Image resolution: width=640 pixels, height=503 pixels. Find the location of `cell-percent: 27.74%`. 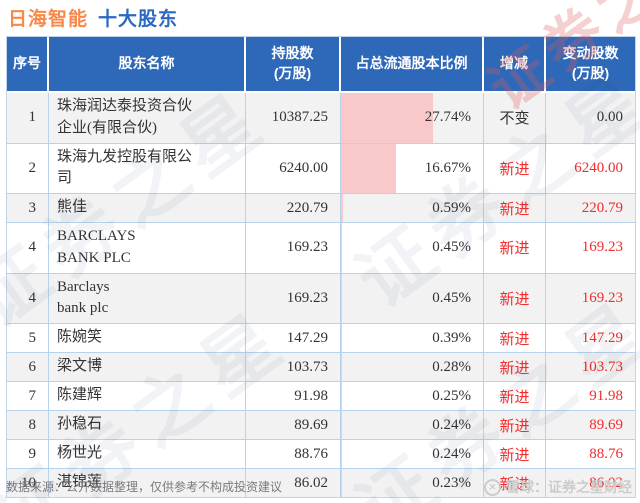

cell-percent: 27.74% is located at coordinates (412, 118).